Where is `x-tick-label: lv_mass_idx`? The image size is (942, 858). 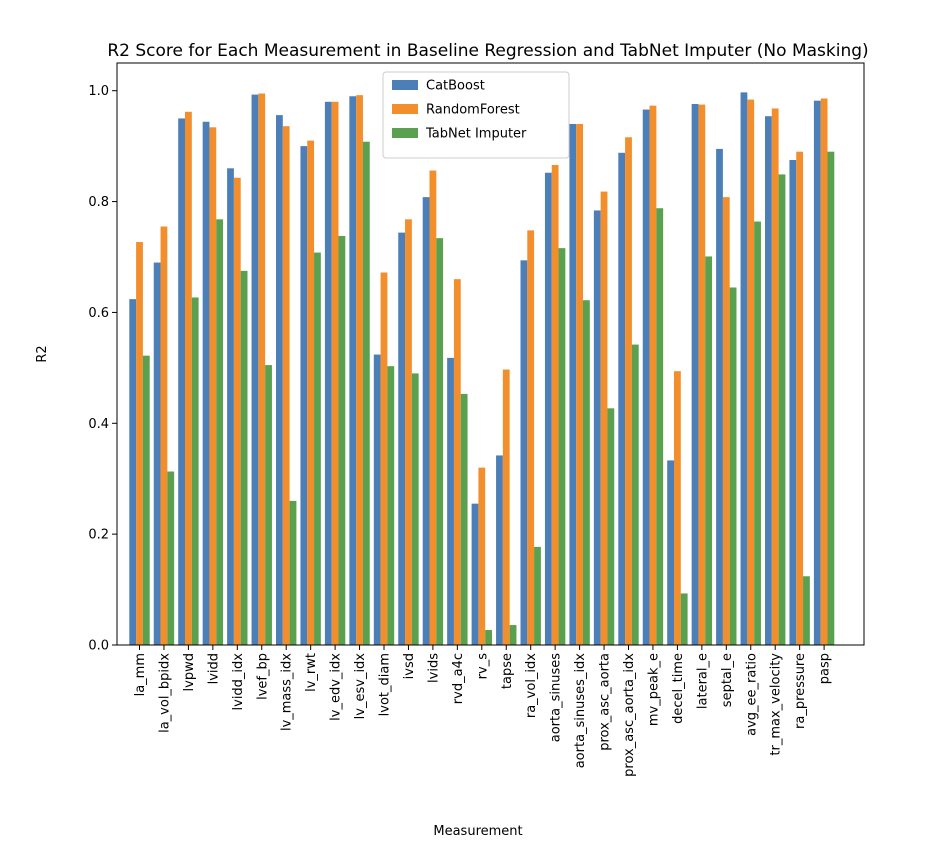 x-tick-label: lv_mass_idx is located at coordinates (287, 692).